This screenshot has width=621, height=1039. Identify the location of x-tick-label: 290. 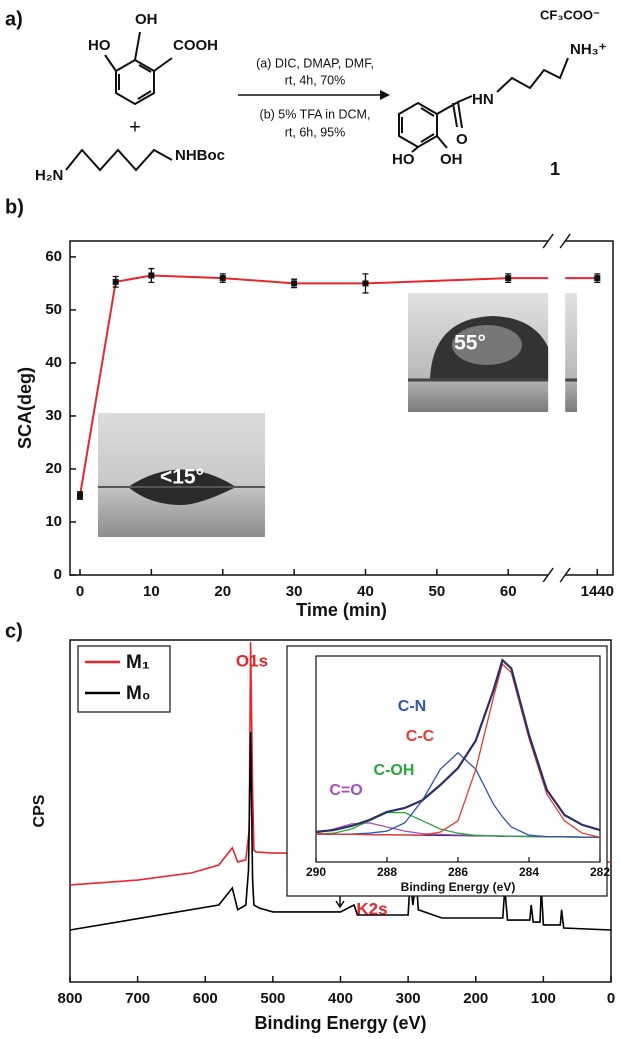
(316, 872).